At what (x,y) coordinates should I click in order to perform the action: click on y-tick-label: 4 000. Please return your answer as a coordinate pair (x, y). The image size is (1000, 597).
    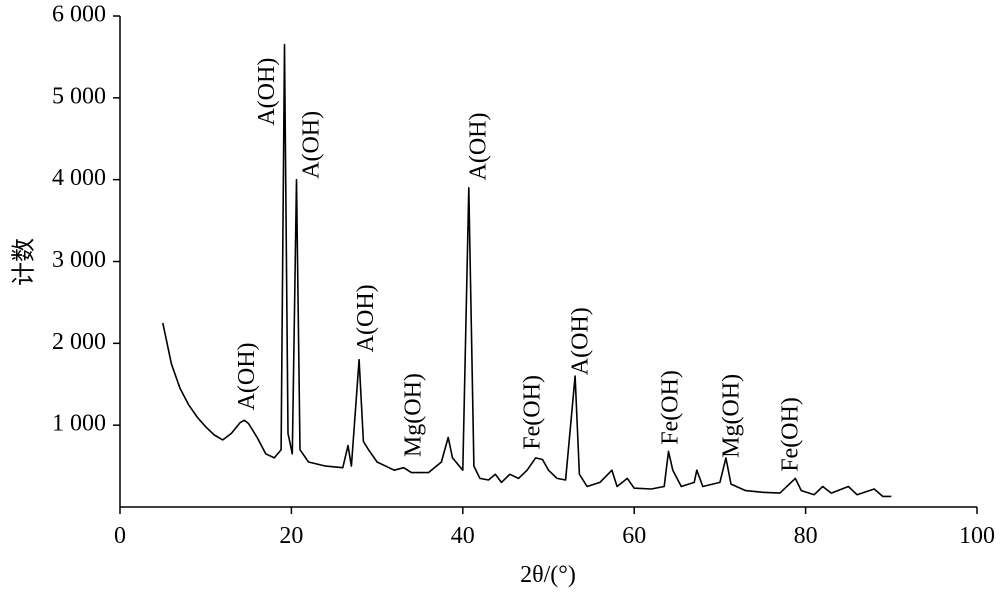
    Looking at the image, I should click on (79, 178).